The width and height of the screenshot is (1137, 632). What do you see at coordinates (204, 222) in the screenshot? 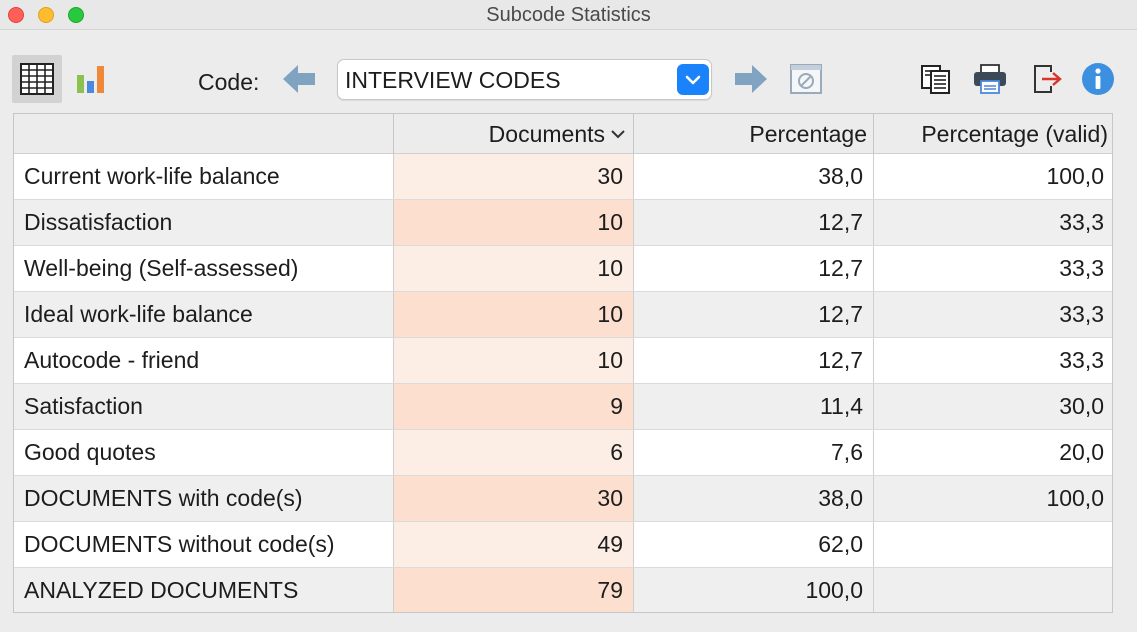
I see `row-name: Dissatisfaction` at bounding box center [204, 222].